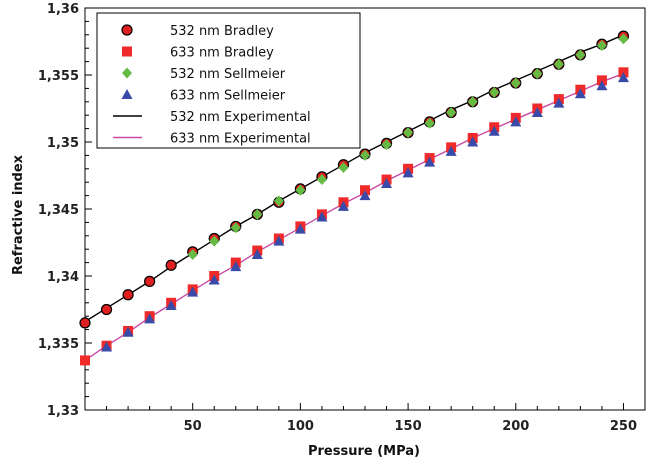 This screenshot has width=655, height=461. I want to click on x-tick-label: 50, so click(193, 426).